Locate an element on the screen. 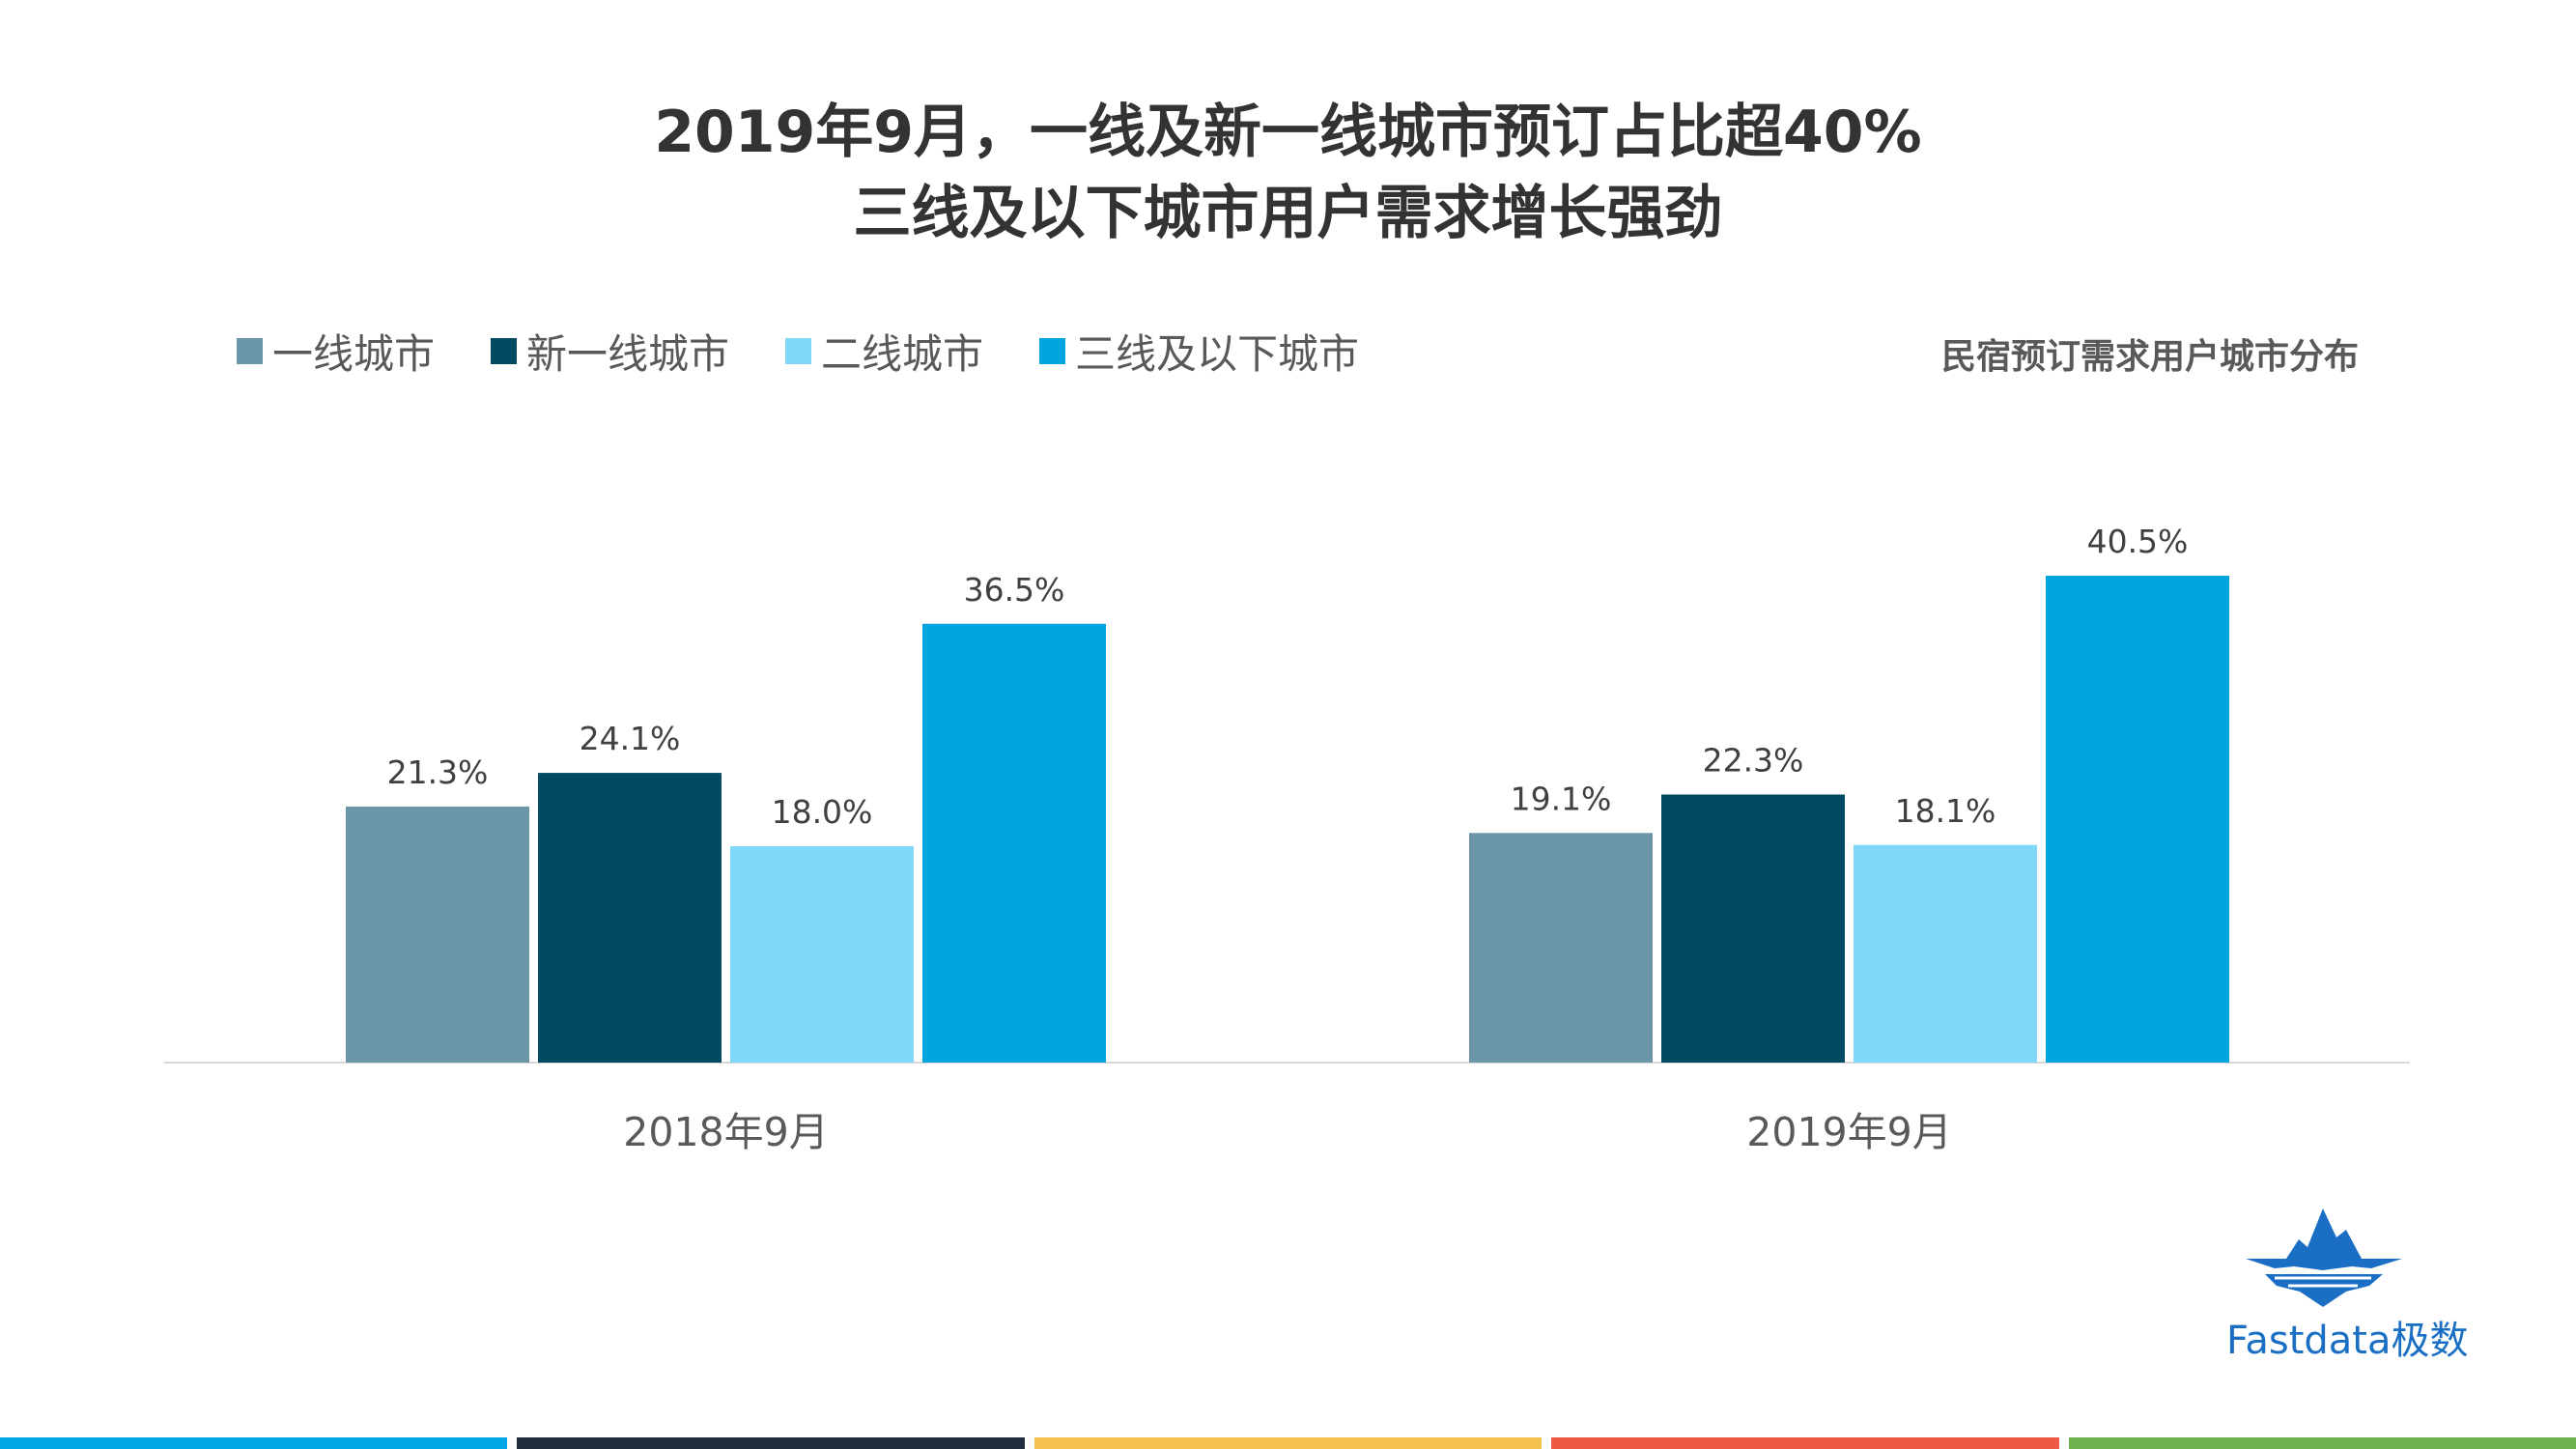 Image resolution: width=2576 pixels, height=1449 pixels. legend-item-tier3-below: 三线及以下城市 is located at coordinates (1199, 351).